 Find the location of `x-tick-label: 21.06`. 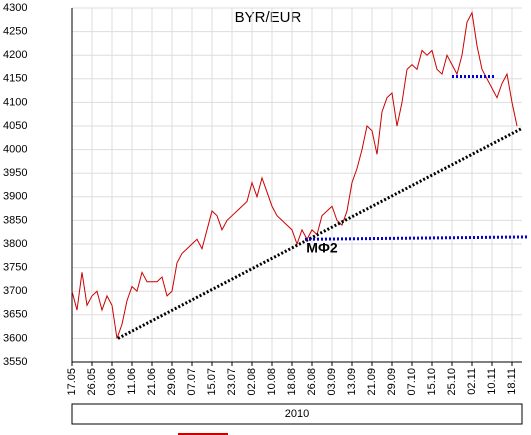

x-tick-label: 21.06 is located at coordinates (152, 382).